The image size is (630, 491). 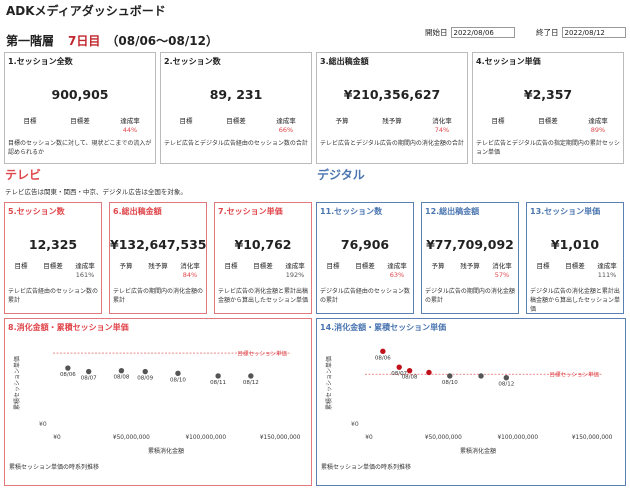 I want to click on kpi-subvalue: 63%, so click(x=397, y=275).